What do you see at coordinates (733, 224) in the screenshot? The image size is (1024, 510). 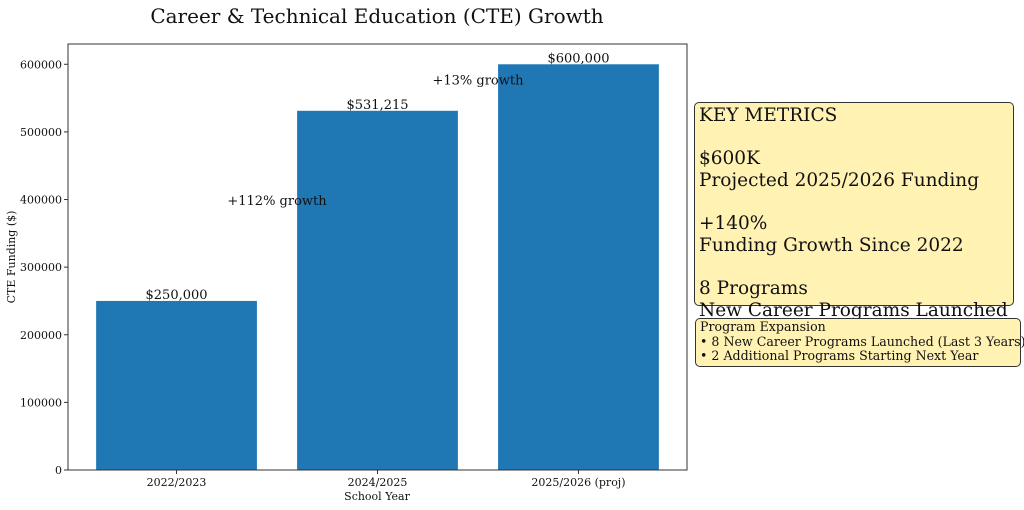 I see `key-metric-line: +140%` at bounding box center [733, 224].